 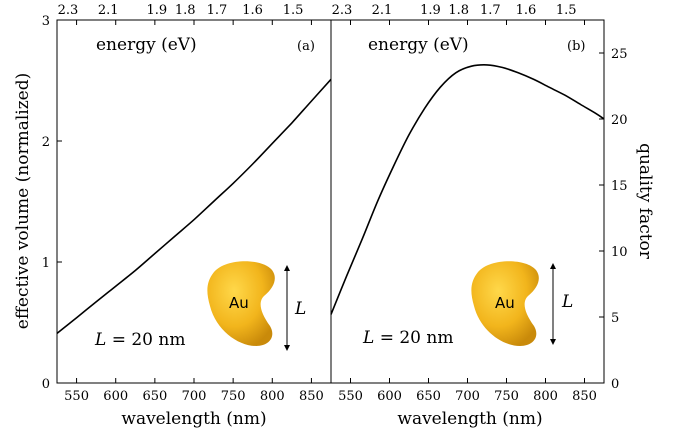 What do you see at coordinates (46, 21) in the screenshot?
I see `panel-a-ytick-label: 3` at bounding box center [46, 21].